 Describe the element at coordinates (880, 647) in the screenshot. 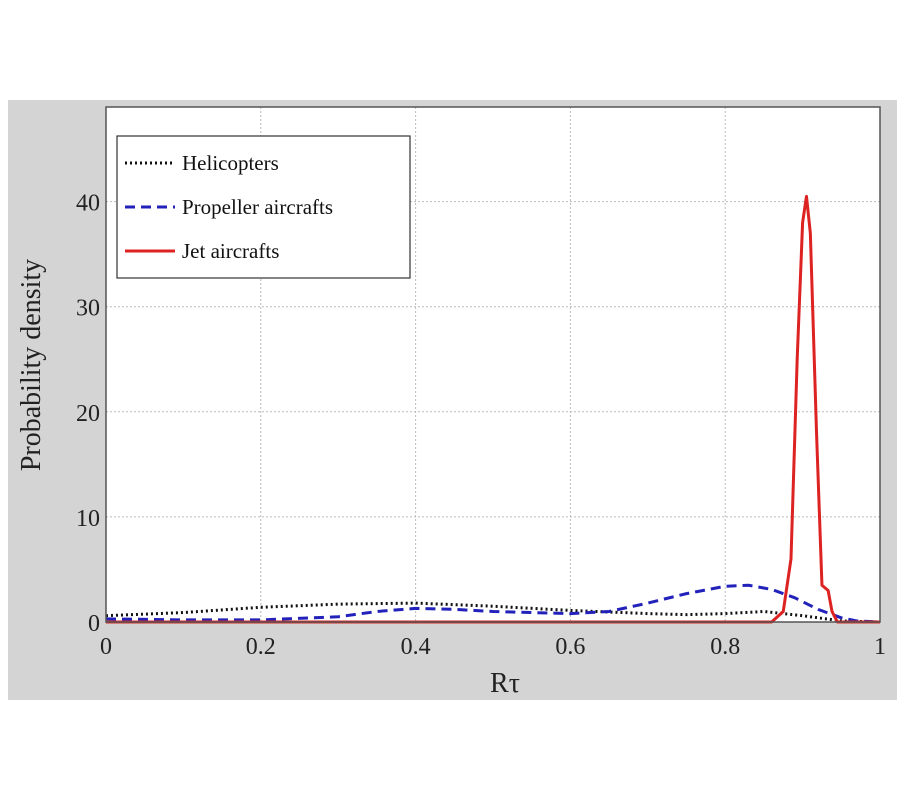

I see `x-tick-label: 1` at that location.